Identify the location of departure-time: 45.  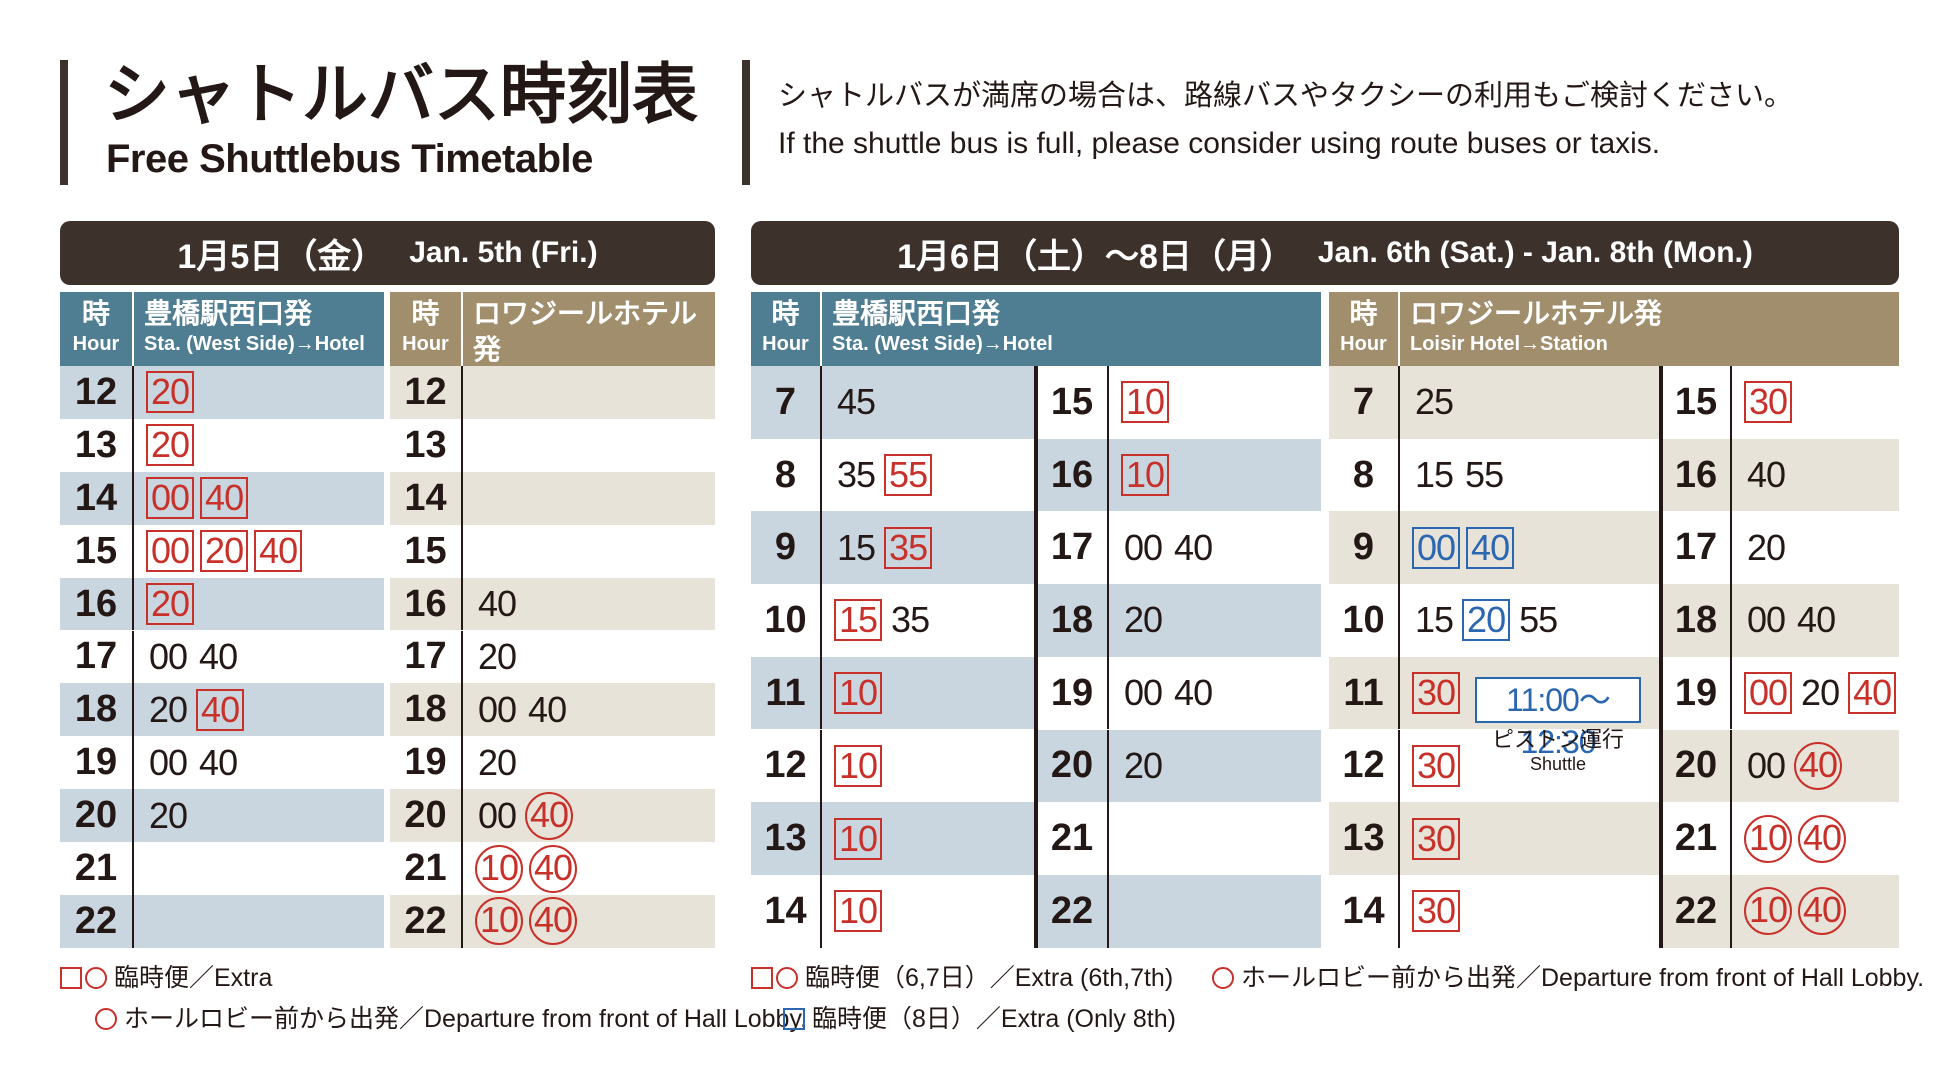
(856, 402).